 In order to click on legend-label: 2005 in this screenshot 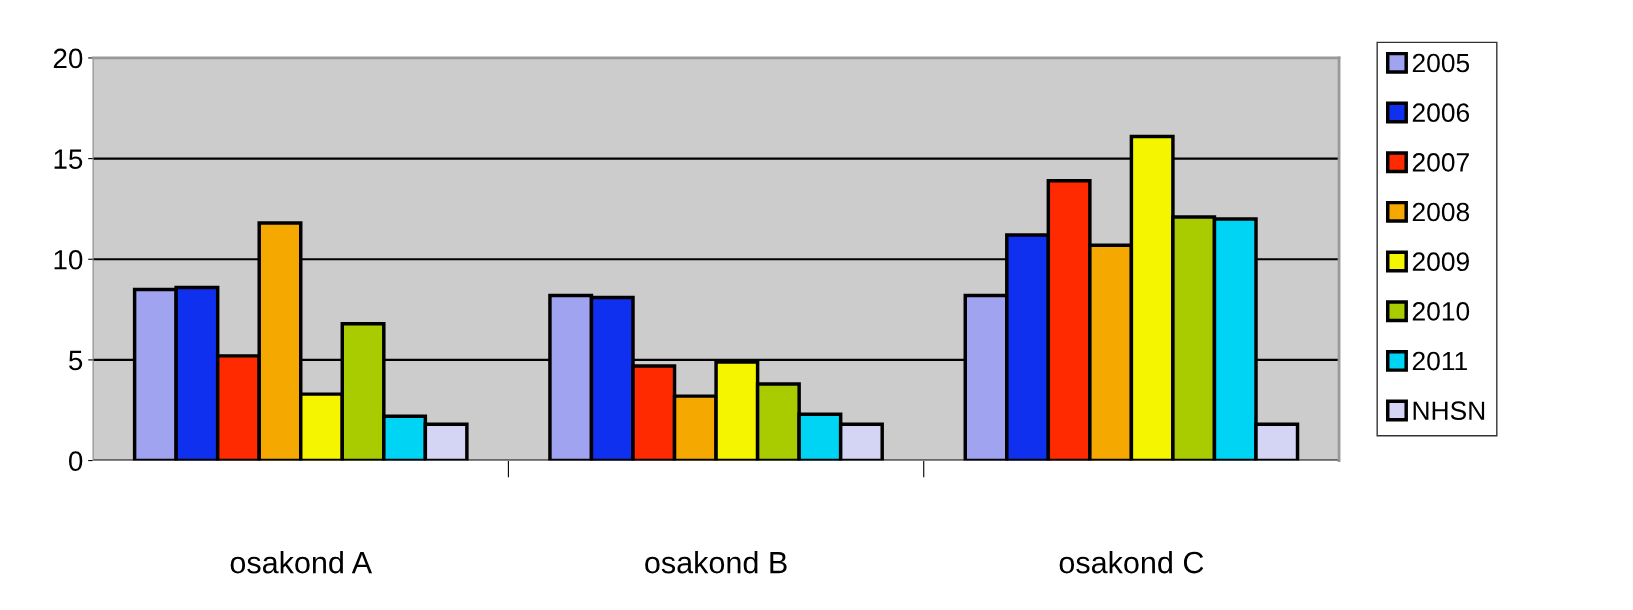, I will do `click(1441, 63)`.